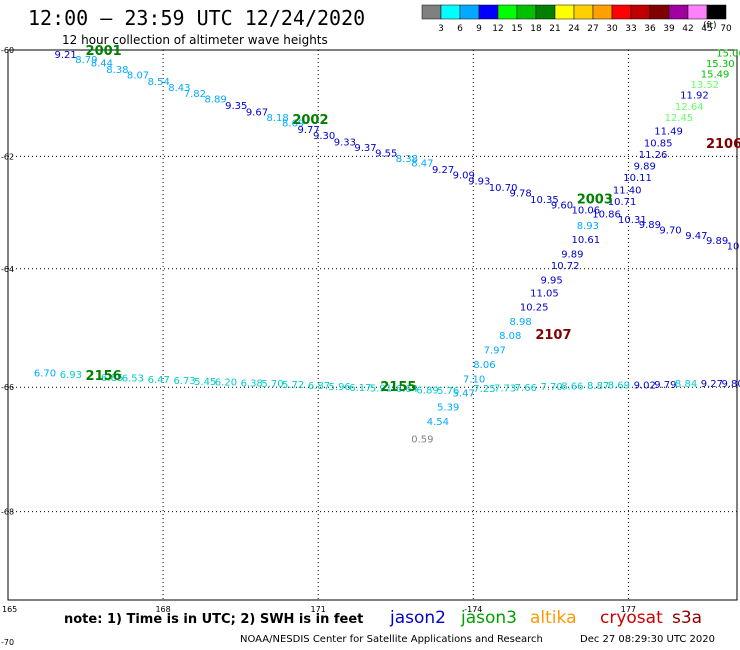 This screenshot has width=740, height=650. What do you see at coordinates (627, 190) in the screenshot?
I see `swh-value: 11.40` at bounding box center [627, 190].